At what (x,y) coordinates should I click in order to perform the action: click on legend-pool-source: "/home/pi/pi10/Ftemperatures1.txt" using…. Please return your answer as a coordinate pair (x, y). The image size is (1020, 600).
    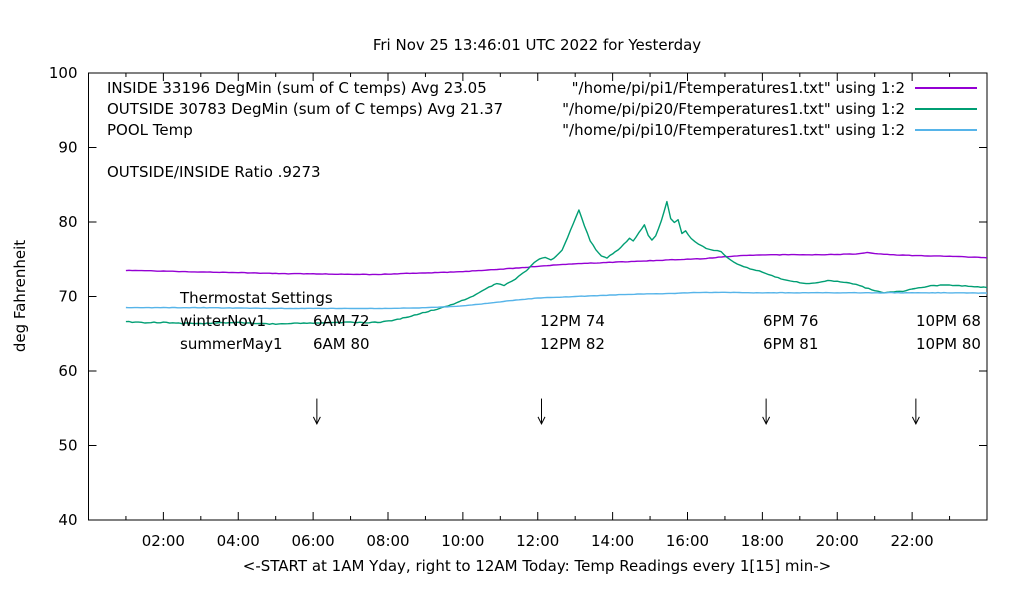
    Looking at the image, I should click on (733, 130).